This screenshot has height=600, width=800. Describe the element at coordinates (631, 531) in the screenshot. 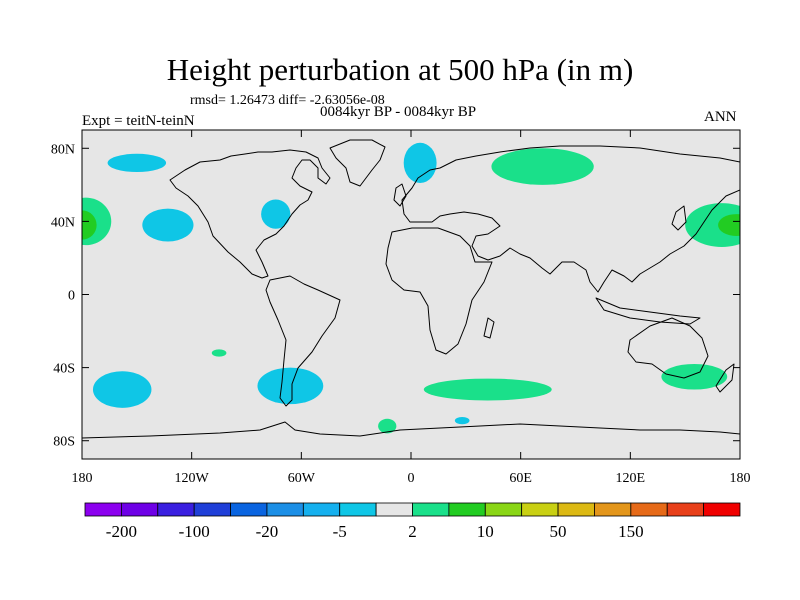

I see `colorbar-label: 150` at that location.